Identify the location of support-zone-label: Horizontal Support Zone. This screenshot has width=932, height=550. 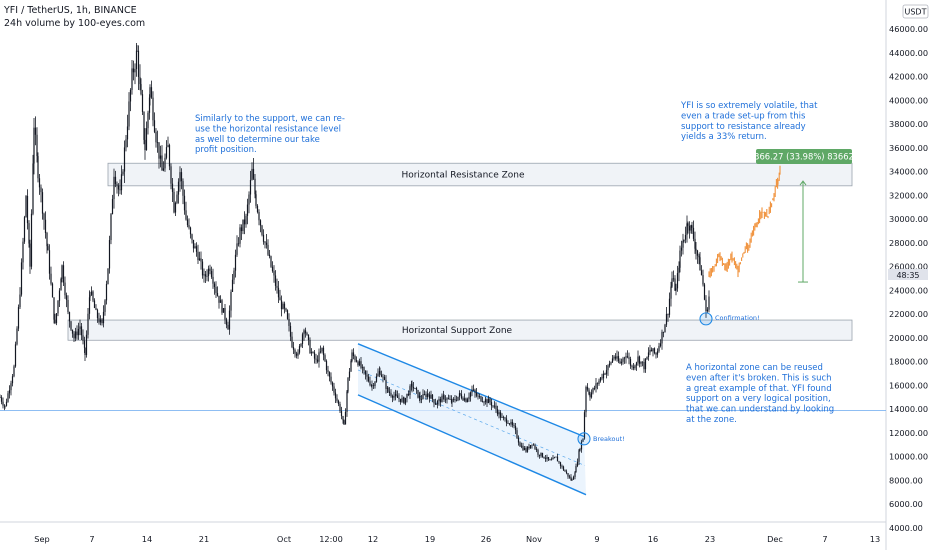
(457, 331).